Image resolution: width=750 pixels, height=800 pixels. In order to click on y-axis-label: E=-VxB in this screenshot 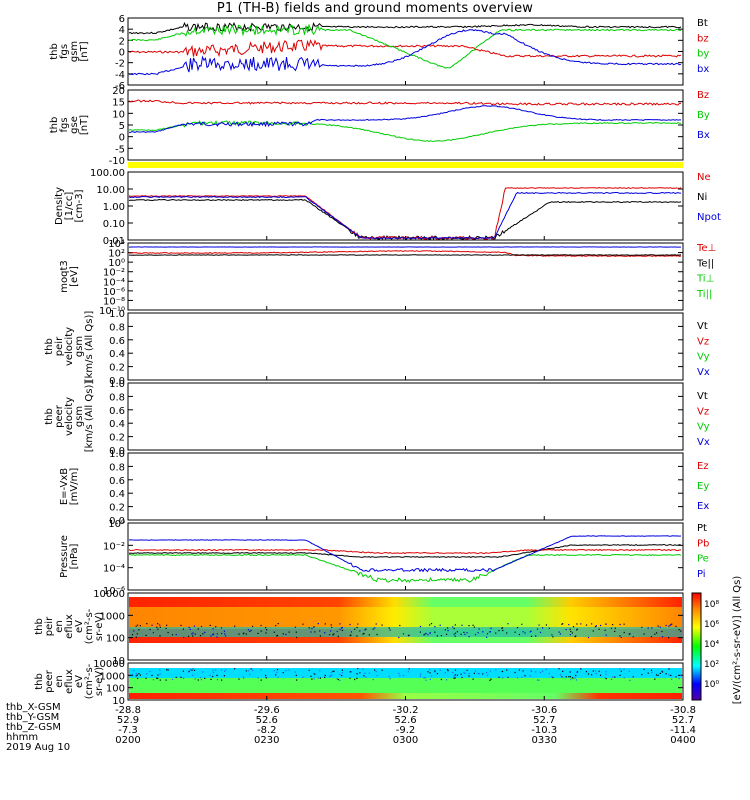, I will do `click(64, 486)`.